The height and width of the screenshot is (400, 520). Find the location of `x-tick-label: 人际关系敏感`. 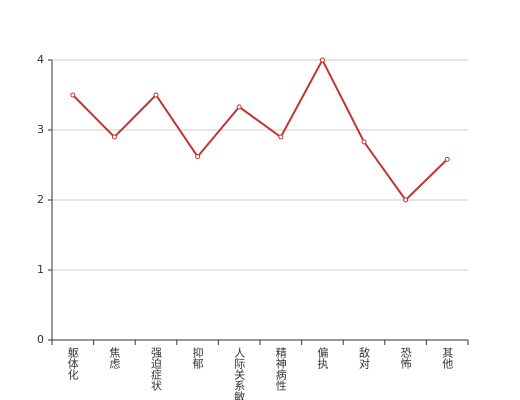

x-tick-label: 人际关系敏感 is located at coordinates (239, 373).